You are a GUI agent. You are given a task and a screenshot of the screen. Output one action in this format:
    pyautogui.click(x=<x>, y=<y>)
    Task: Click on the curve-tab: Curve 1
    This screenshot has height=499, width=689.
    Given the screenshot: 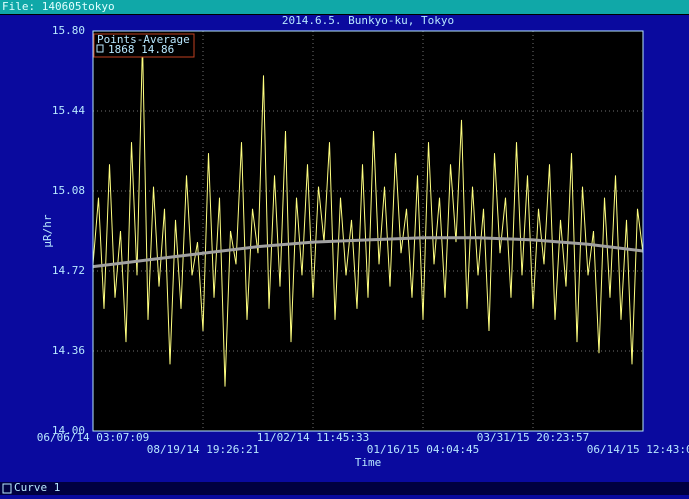 What is the action you would take?
    pyautogui.click(x=37, y=487)
    